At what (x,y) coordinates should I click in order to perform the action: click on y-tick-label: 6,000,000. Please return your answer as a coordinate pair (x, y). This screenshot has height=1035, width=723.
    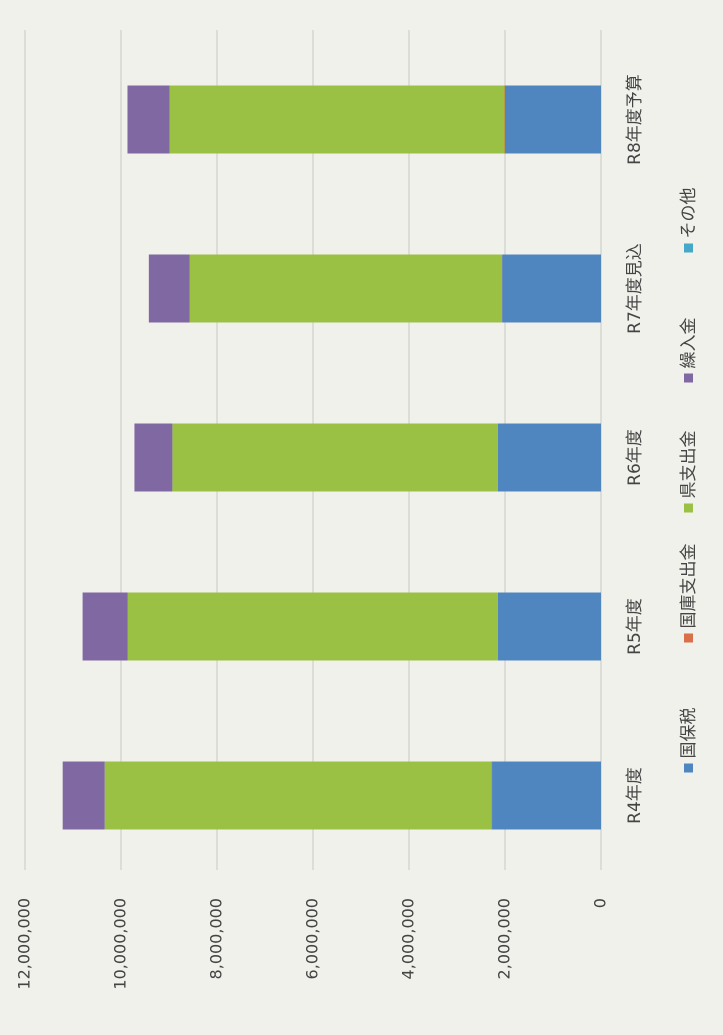
    Looking at the image, I should click on (312, 938).